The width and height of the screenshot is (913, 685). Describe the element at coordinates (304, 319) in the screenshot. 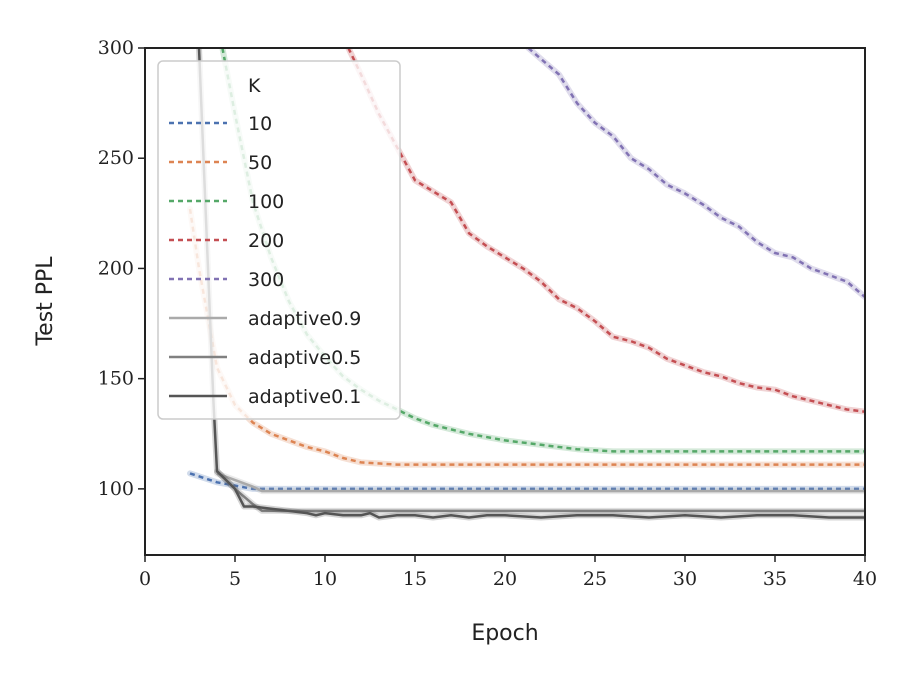

I see `legend-label-adaptive0-9: adaptive0.9` at that location.